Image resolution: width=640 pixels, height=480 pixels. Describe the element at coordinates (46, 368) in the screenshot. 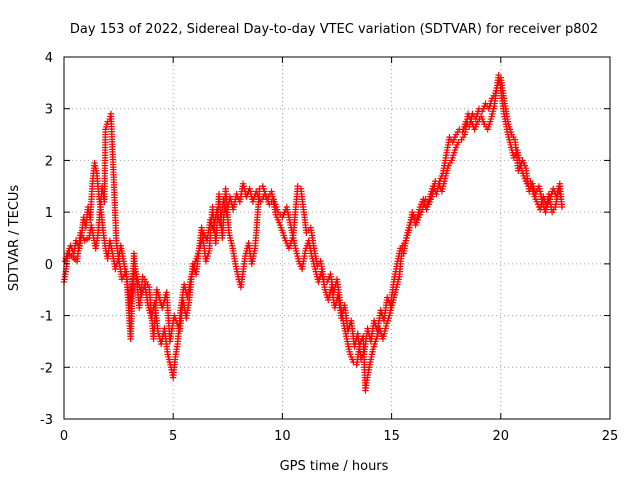

I see `y-tick-label: -2` at that location.